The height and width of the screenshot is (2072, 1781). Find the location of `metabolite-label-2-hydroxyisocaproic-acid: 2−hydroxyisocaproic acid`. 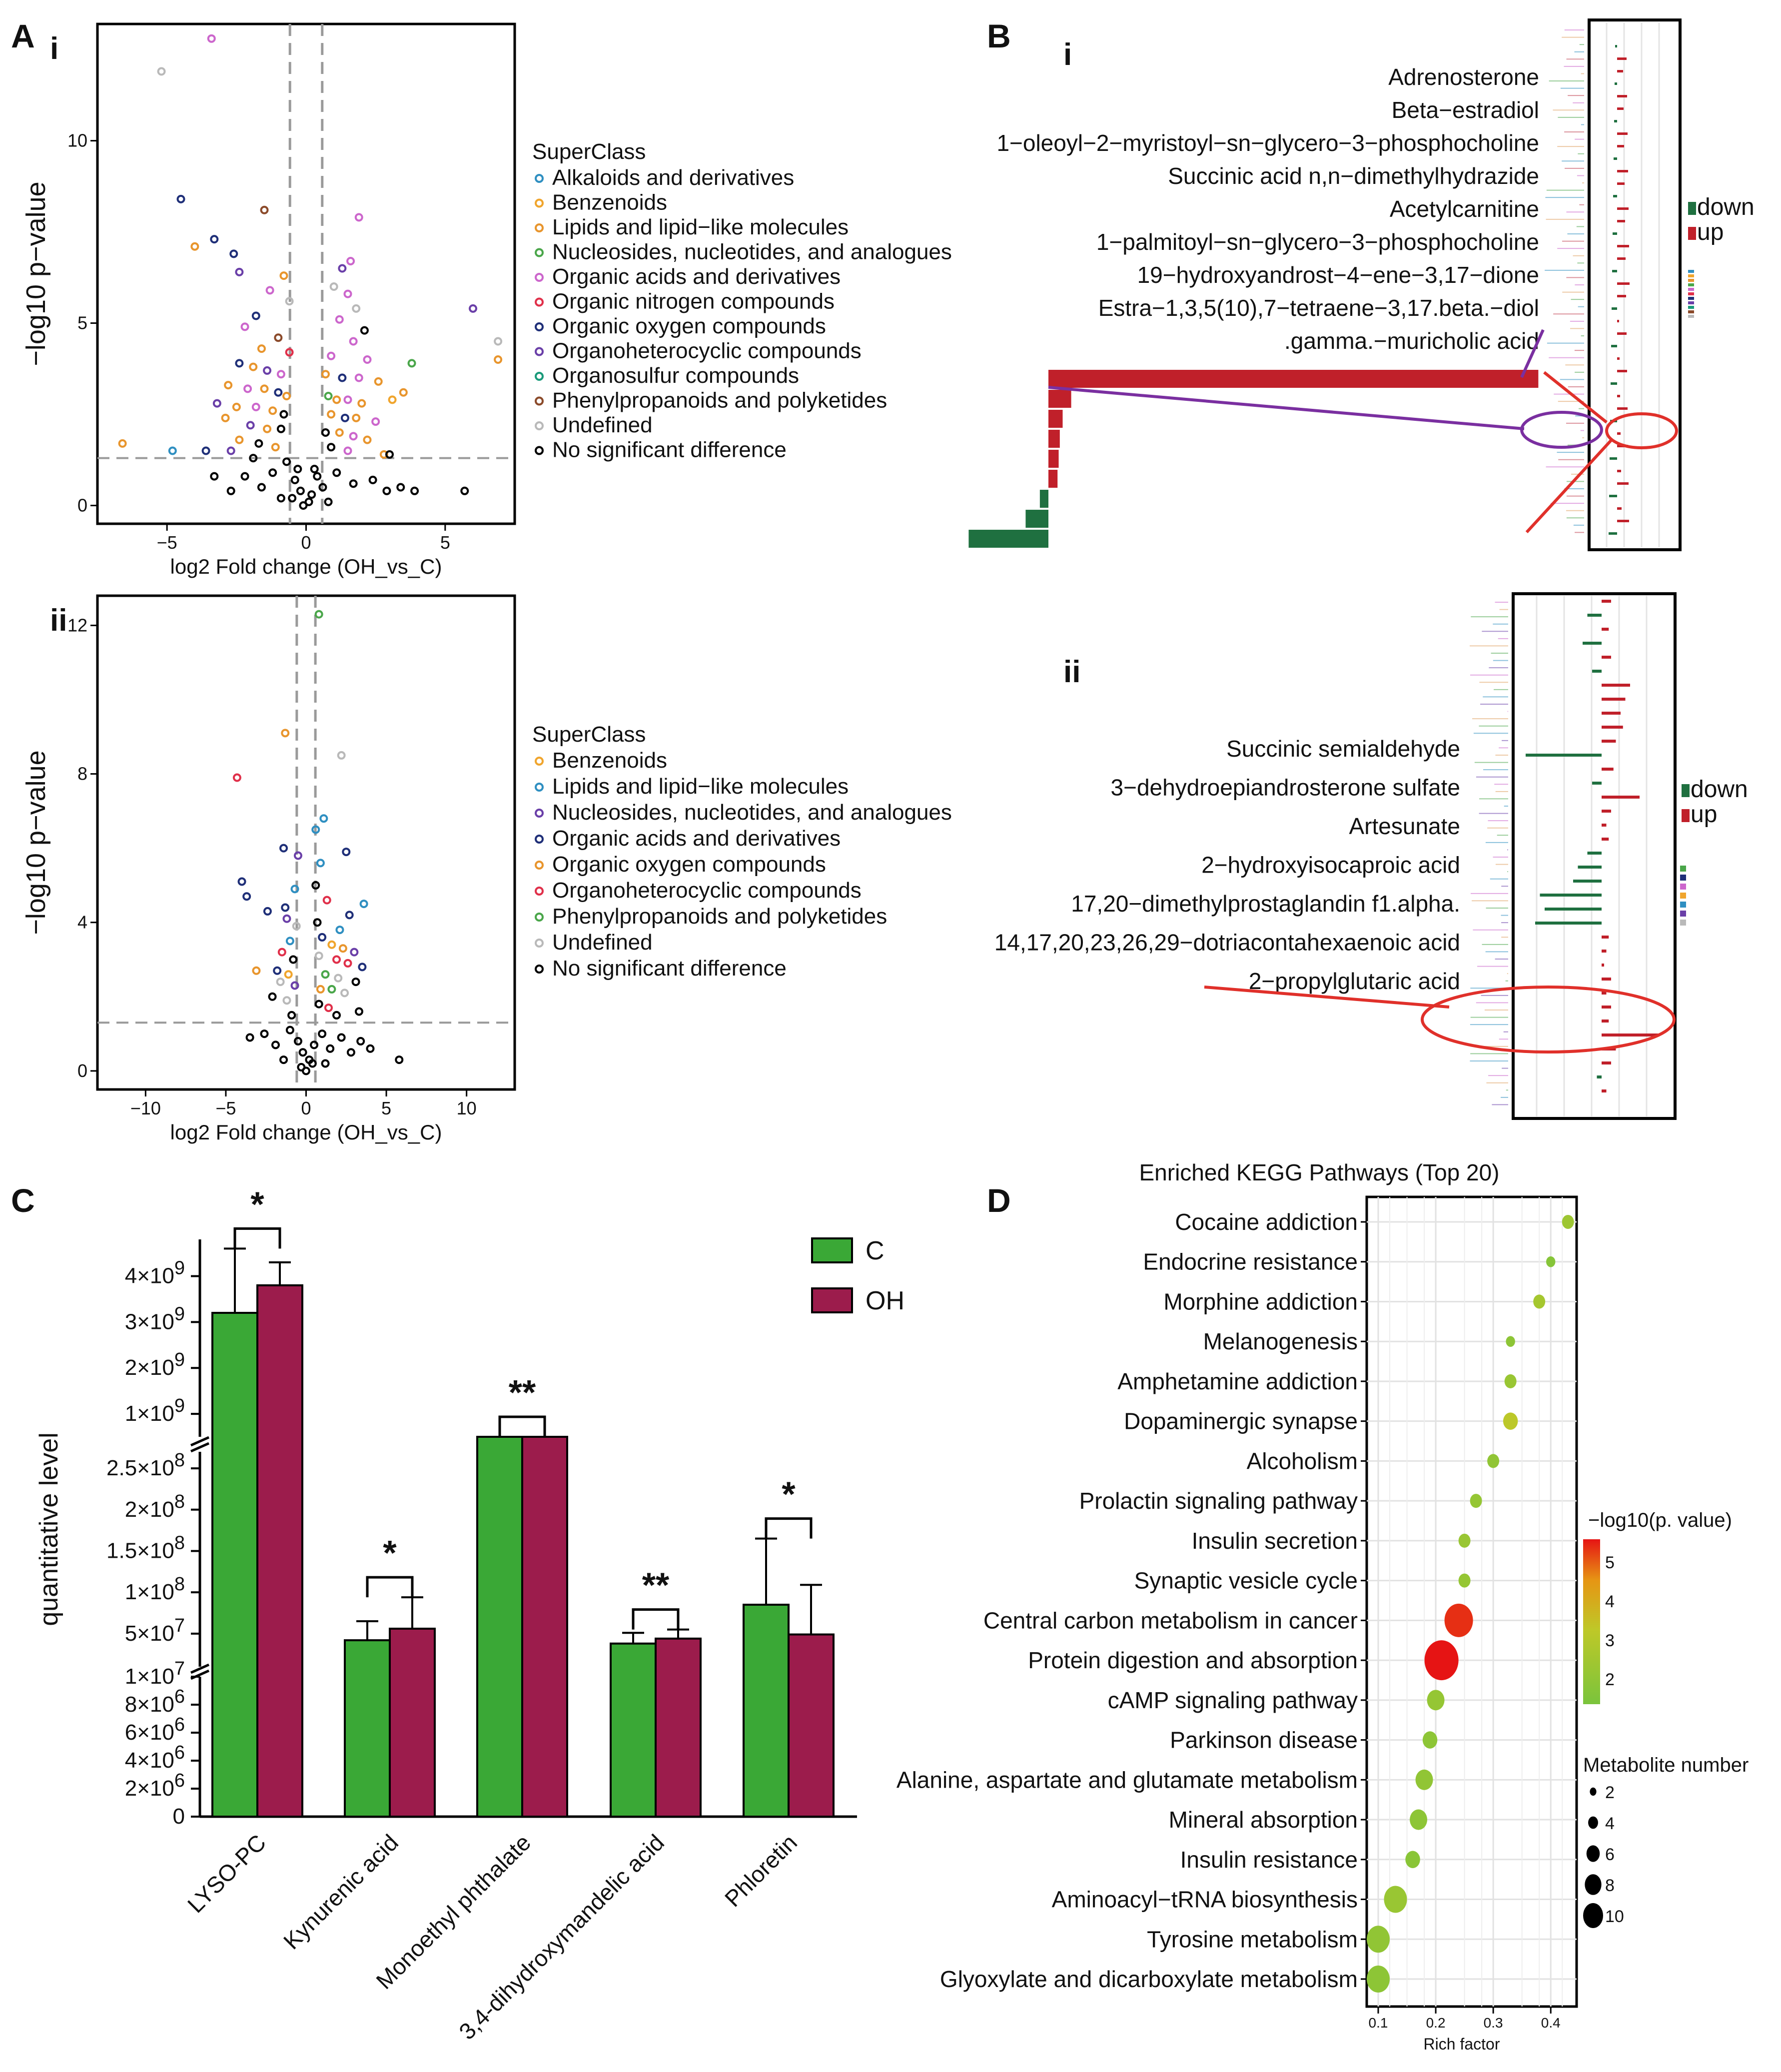

metabolite-label-2-hydroxyisocaproic-acid: 2−hydroxyisocaproic acid is located at coordinates (1330, 865).